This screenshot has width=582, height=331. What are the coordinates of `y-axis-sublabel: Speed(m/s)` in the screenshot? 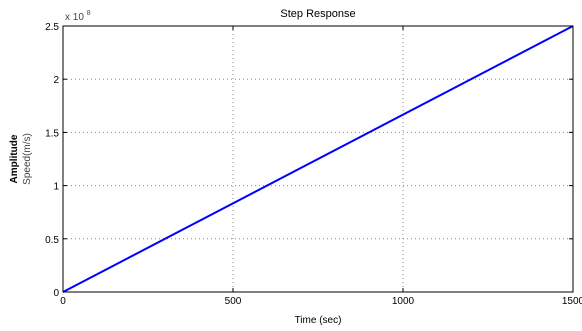 It's located at (27, 159).